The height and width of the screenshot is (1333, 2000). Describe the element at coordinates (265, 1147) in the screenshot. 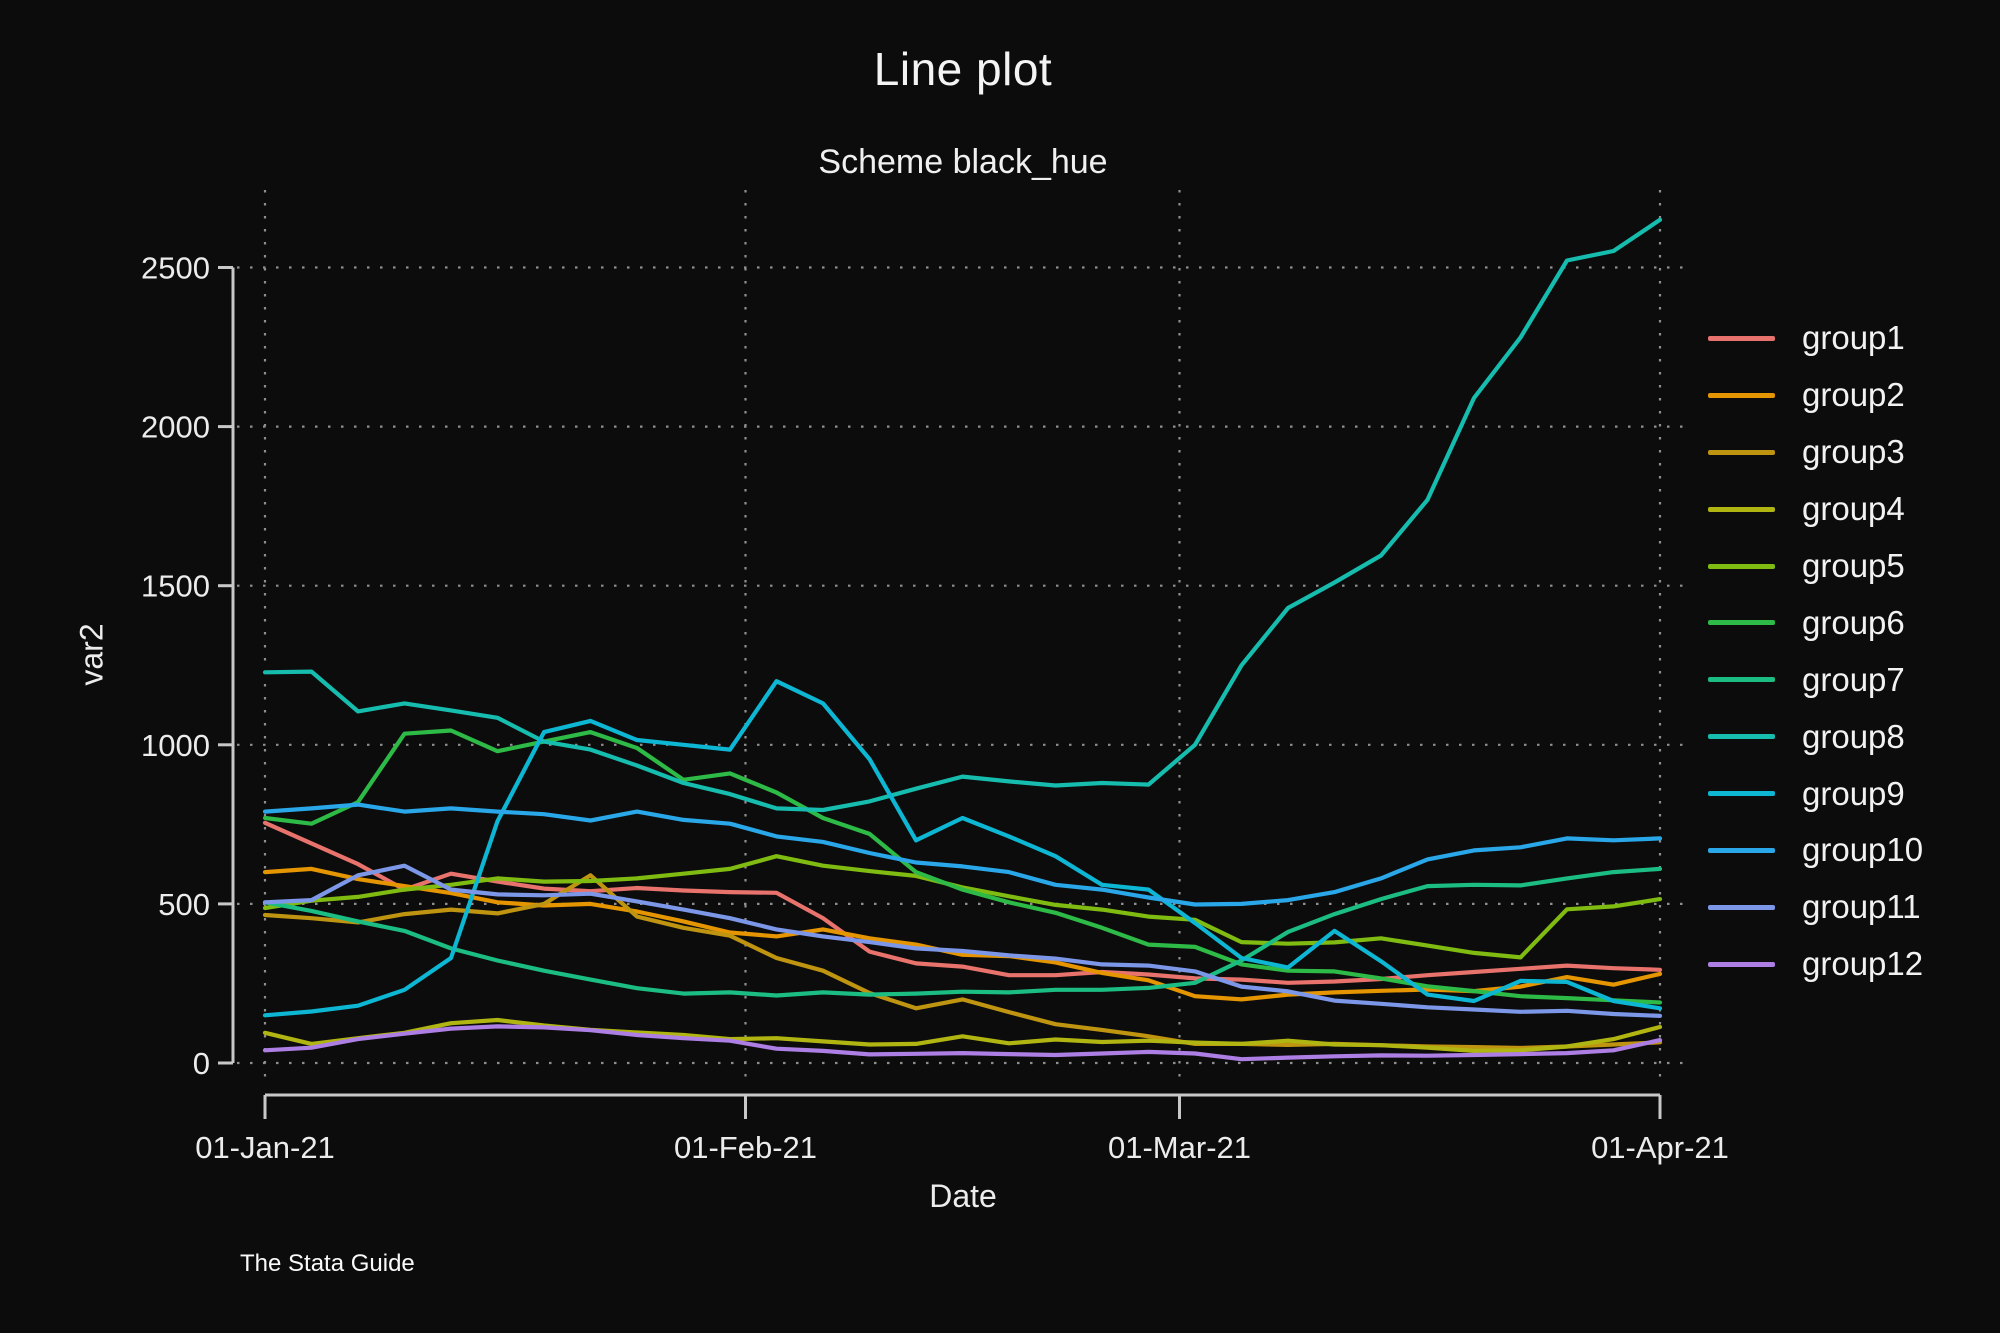

I see `x-tick-label: 01-Jan-21` at that location.